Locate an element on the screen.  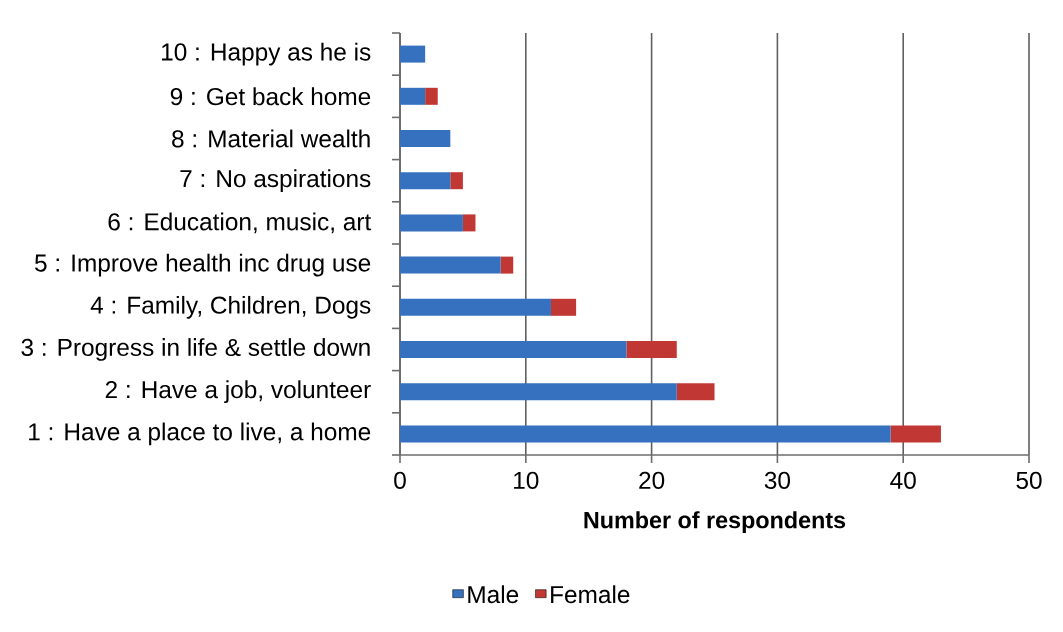
y-tick-label: 7 : No aspirations is located at coordinates (275, 181).